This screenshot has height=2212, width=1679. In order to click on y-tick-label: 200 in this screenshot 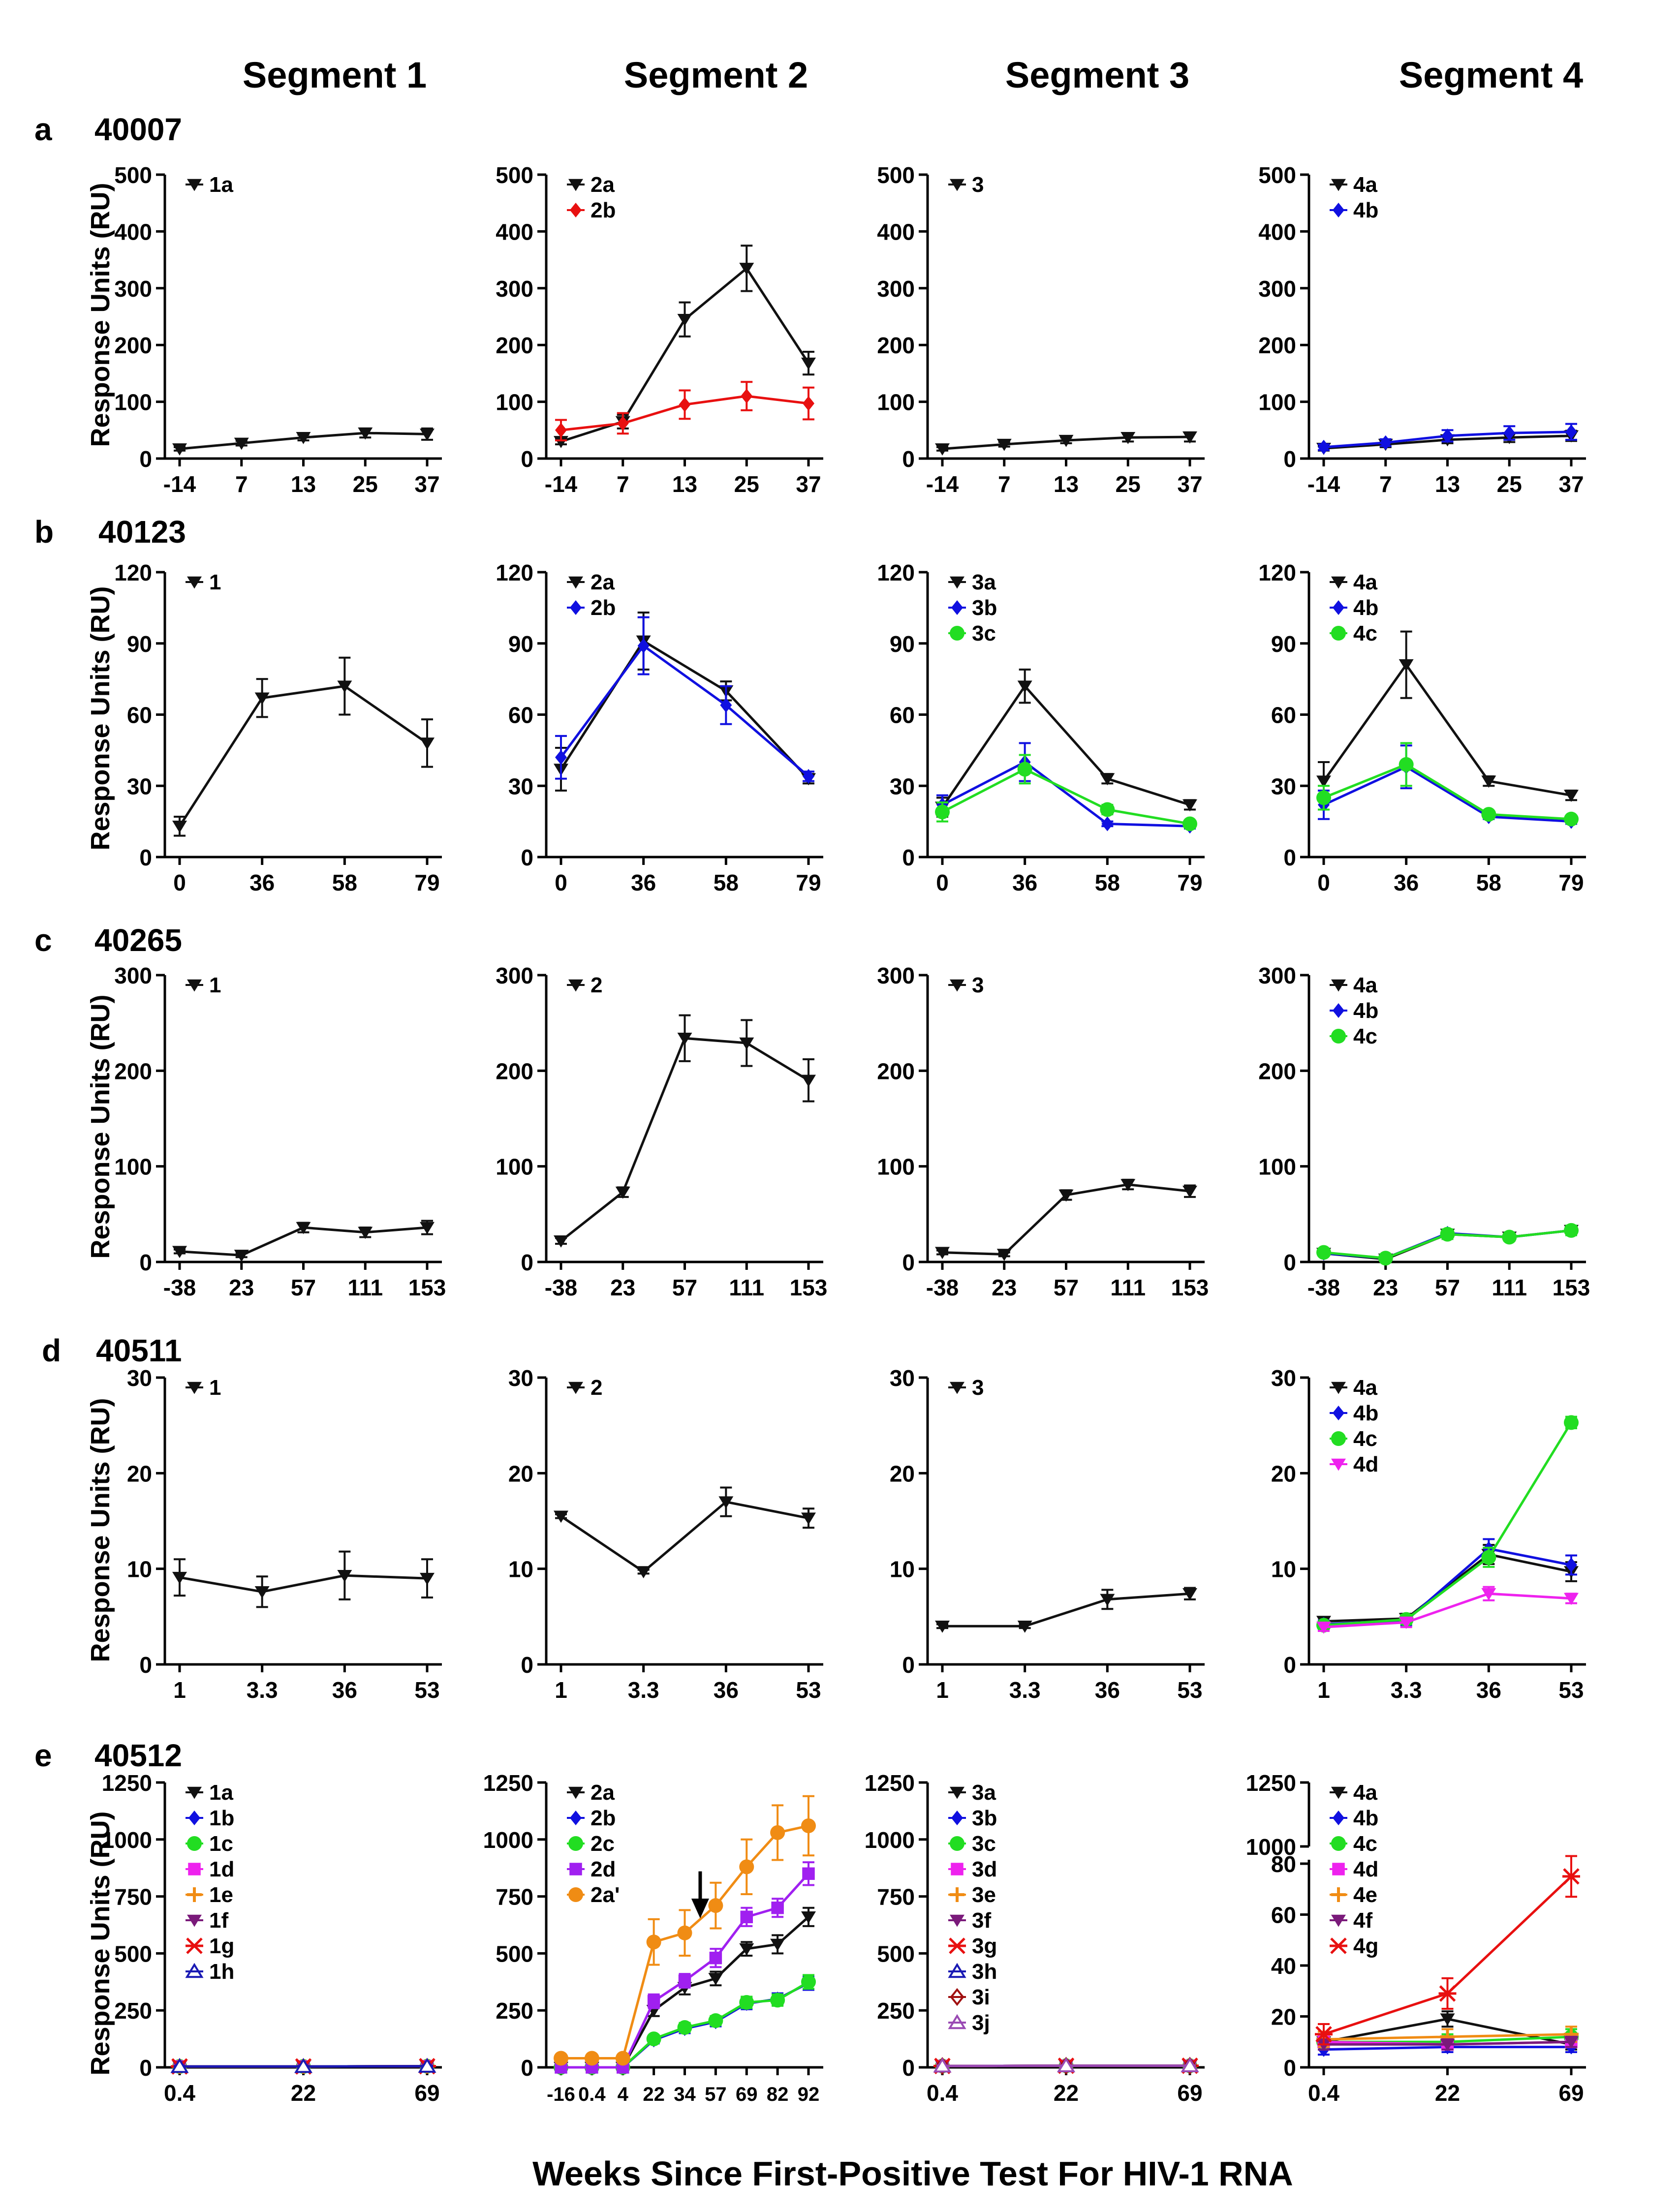, I will do `click(133, 345)`.